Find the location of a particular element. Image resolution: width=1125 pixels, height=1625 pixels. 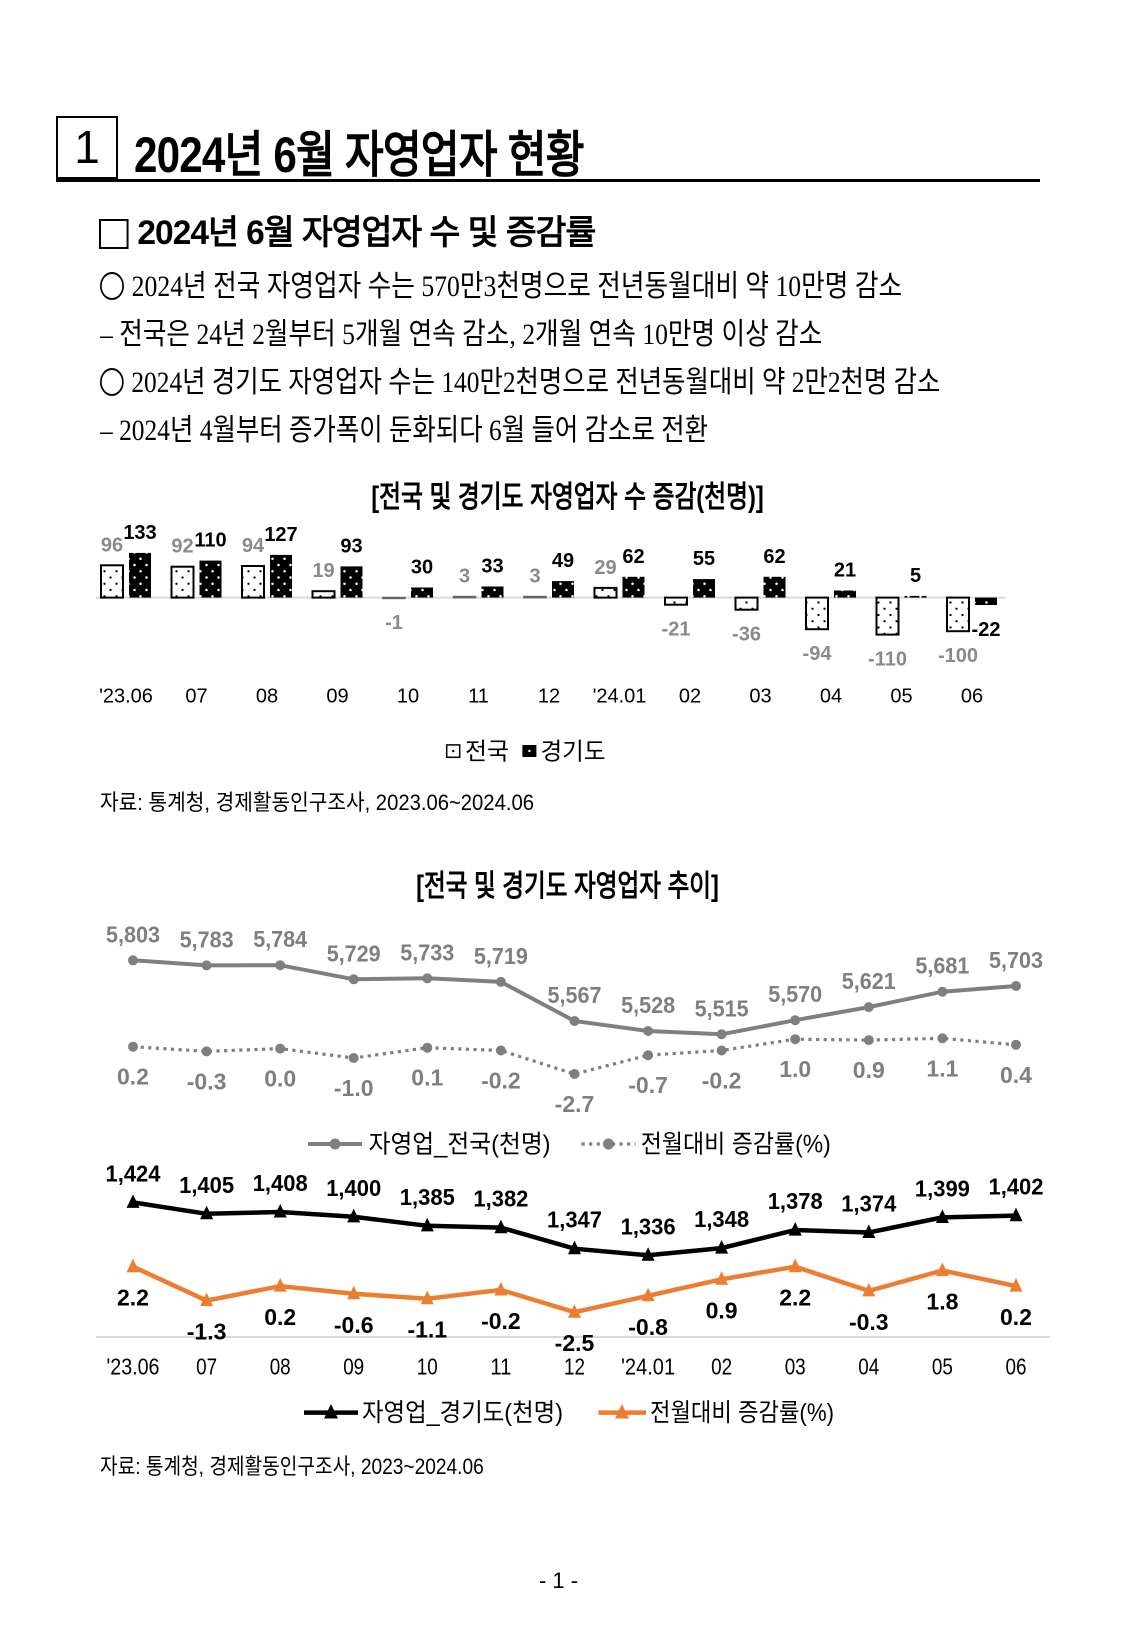

svg-text: 0.0 is located at coordinates (280, 1079).